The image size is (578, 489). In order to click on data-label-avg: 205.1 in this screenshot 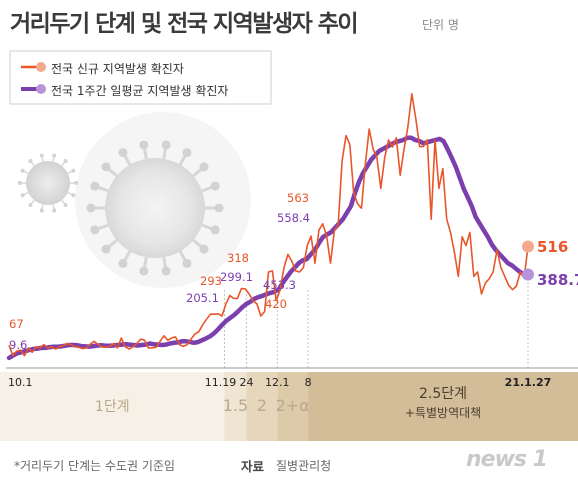, I will do `click(202, 298)`.